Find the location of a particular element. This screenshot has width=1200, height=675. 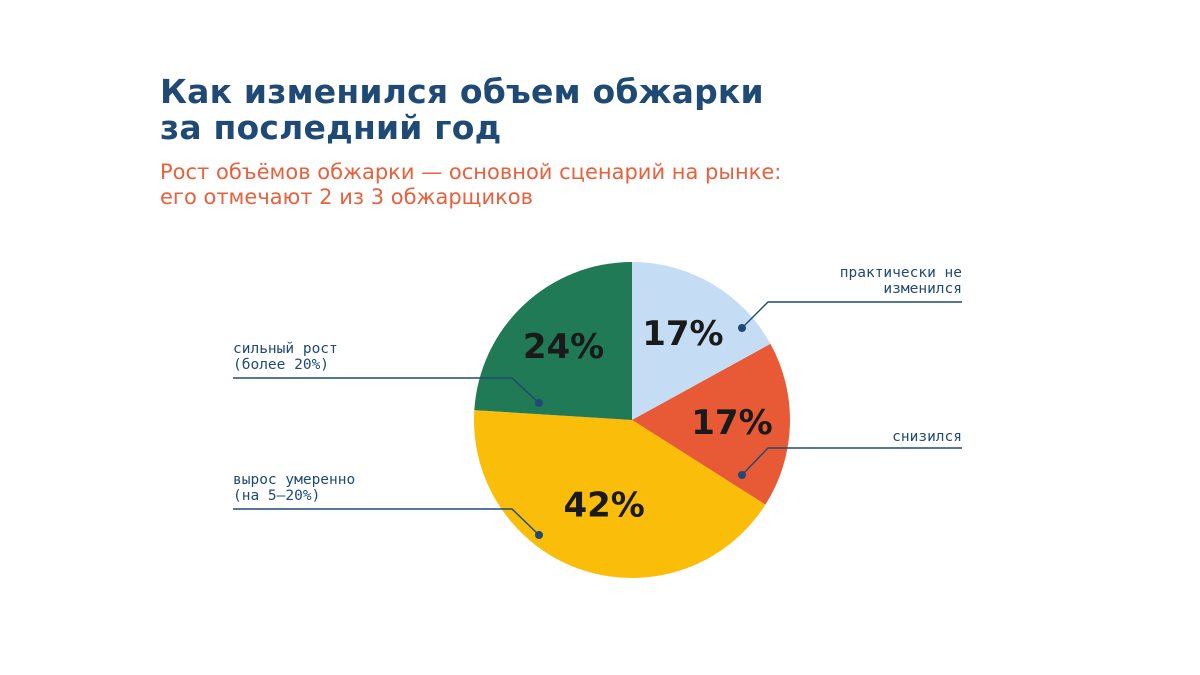

category-label-unchanged-line-2: изменился is located at coordinates (922, 289).